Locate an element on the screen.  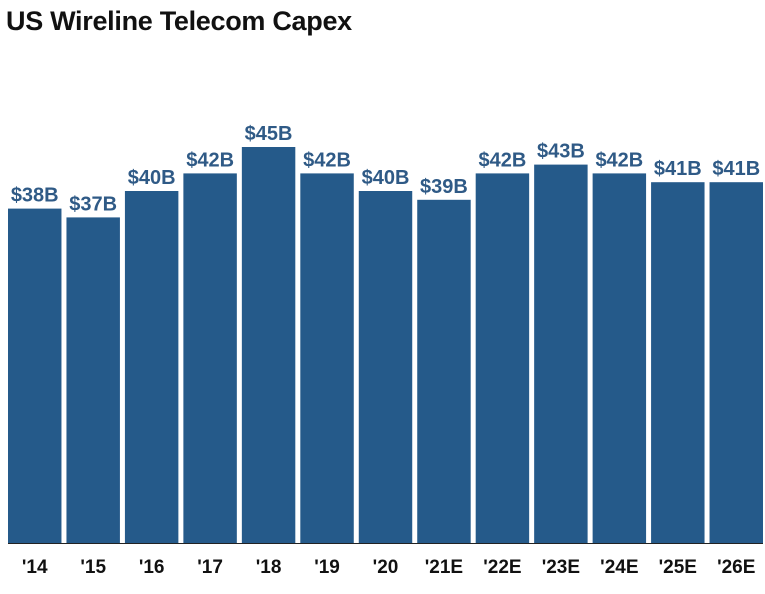
x-tick-label-8: '22E is located at coordinates (502, 567).